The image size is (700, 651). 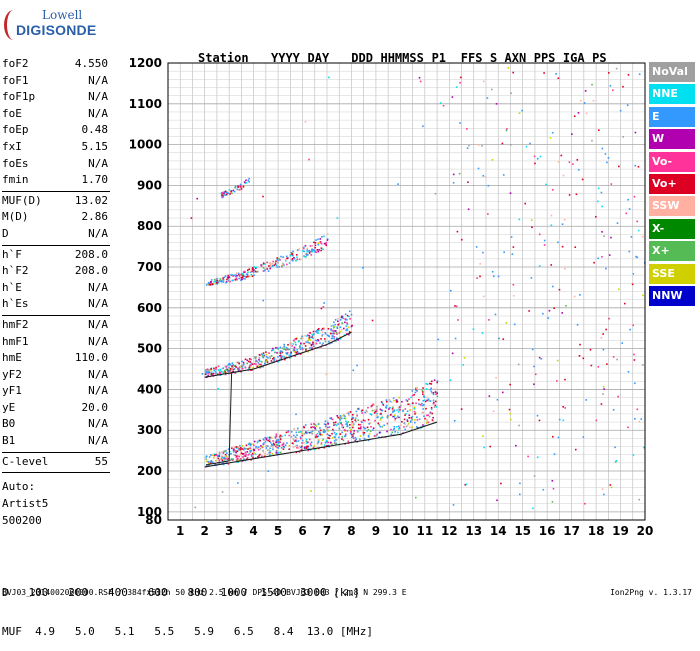 What do you see at coordinates (544, 58) in the screenshot?
I see `header-label-9: PPS` at bounding box center [544, 58].